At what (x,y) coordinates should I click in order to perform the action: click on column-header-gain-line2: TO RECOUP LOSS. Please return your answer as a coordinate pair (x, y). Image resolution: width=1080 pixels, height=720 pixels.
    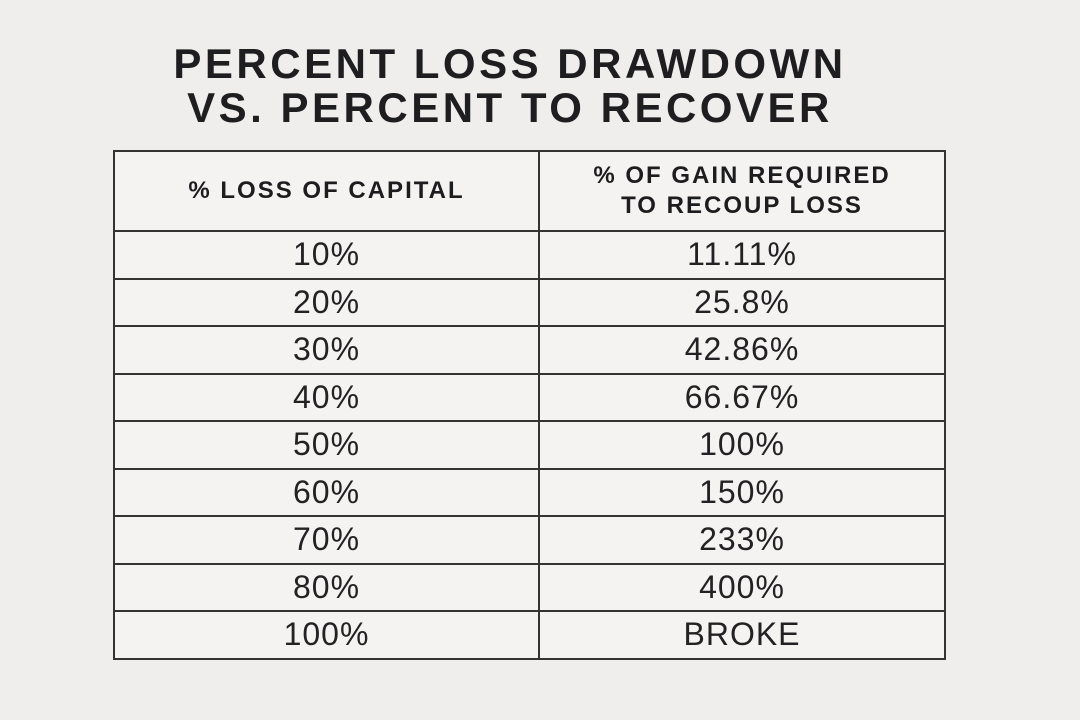
    Looking at the image, I should click on (742, 205).